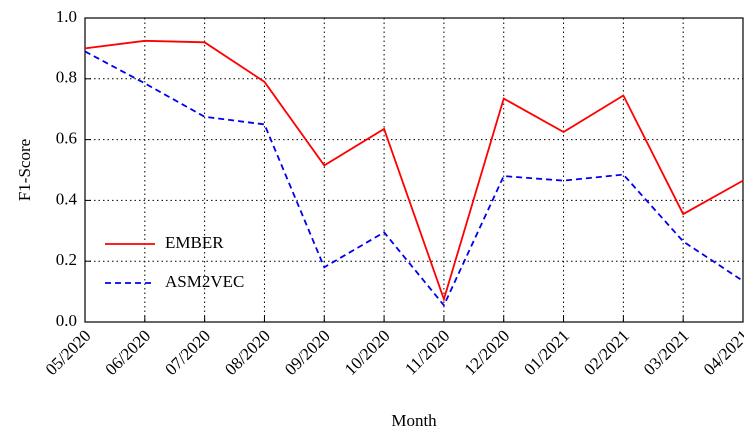 The height and width of the screenshot is (435, 744). Describe the element at coordinates (66, 16) in the screenshot. I see `y-tick-label: 1.0` at that location.